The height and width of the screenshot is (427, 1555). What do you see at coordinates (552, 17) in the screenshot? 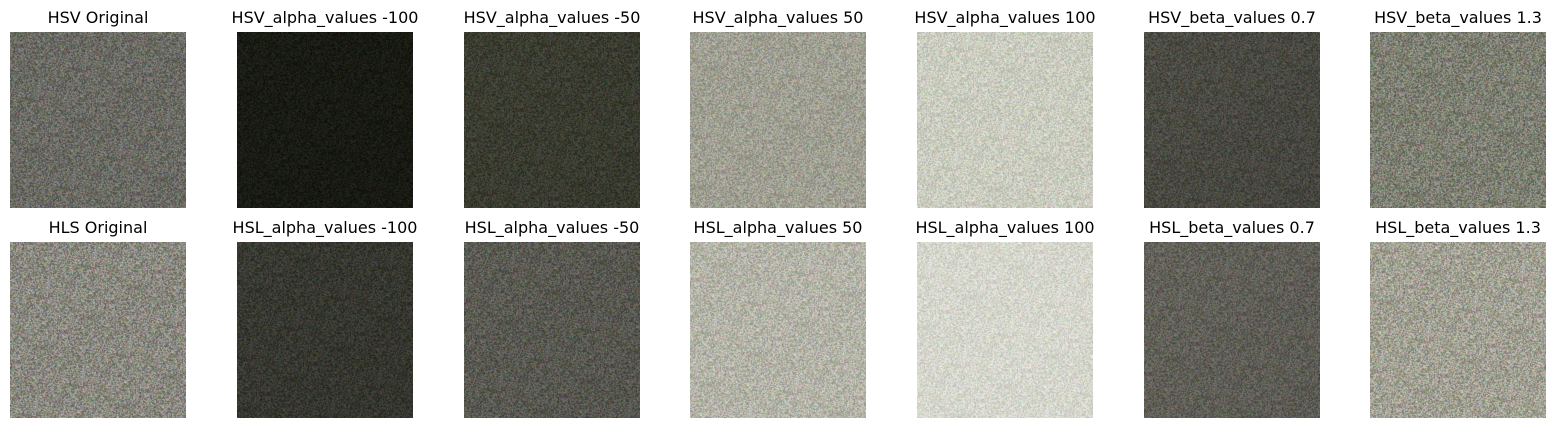
I see `panel-title: HSV_alpha_values -50` at bounding box center [552, 17].